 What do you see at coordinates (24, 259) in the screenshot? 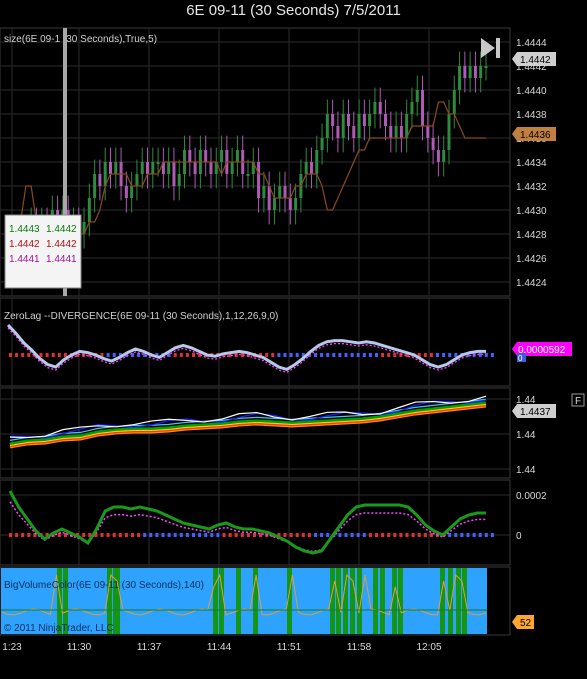
I see `data-box-row-3-a: 1.4441` at bounding box center [24, 259].